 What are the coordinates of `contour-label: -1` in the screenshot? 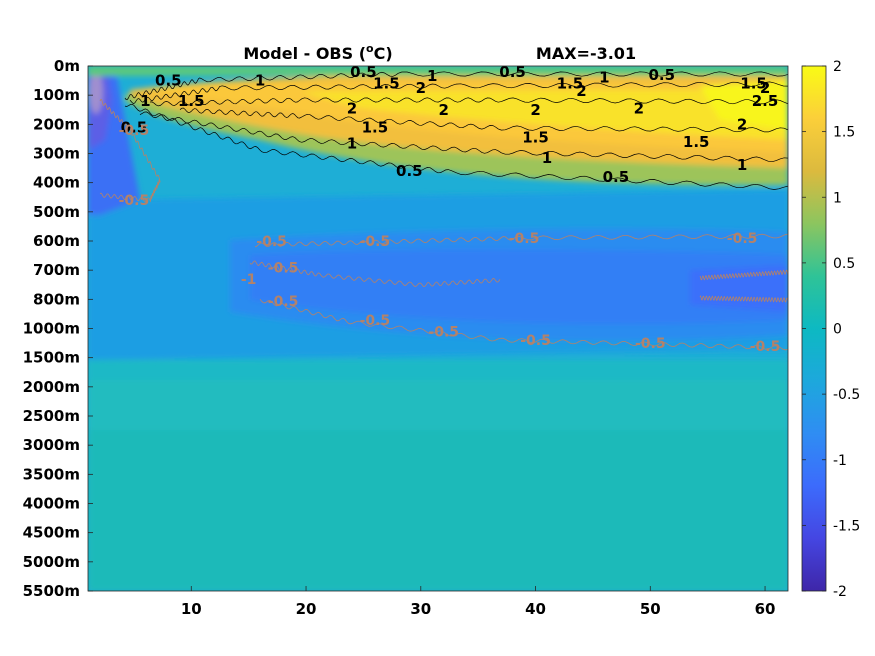 It's located at (249, 280).